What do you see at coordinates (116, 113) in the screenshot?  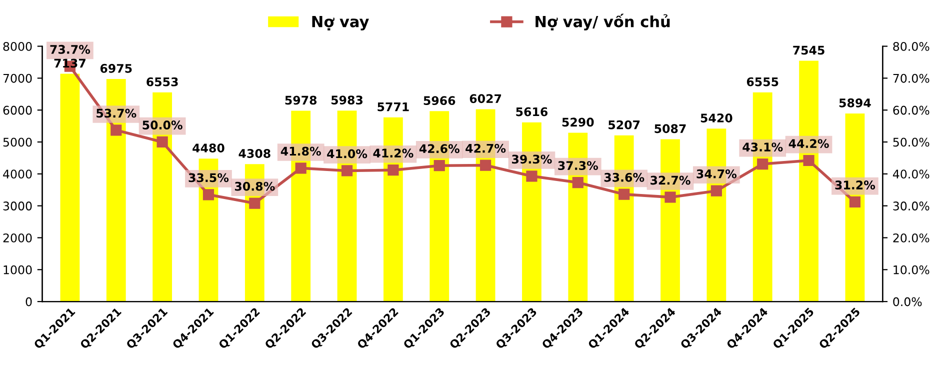 I see `data-label: 53.7%` at bounding box center [116, 113].